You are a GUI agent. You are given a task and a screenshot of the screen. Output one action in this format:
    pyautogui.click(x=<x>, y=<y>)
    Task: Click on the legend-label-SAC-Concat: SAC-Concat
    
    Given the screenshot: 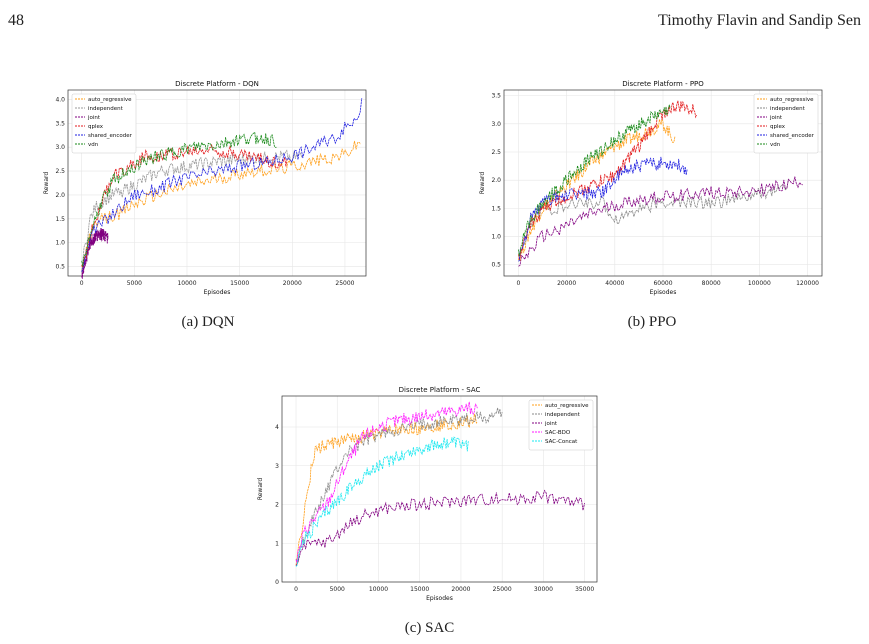 What is the action you would take?
    pyautogui.click(x=561, y=442)
    